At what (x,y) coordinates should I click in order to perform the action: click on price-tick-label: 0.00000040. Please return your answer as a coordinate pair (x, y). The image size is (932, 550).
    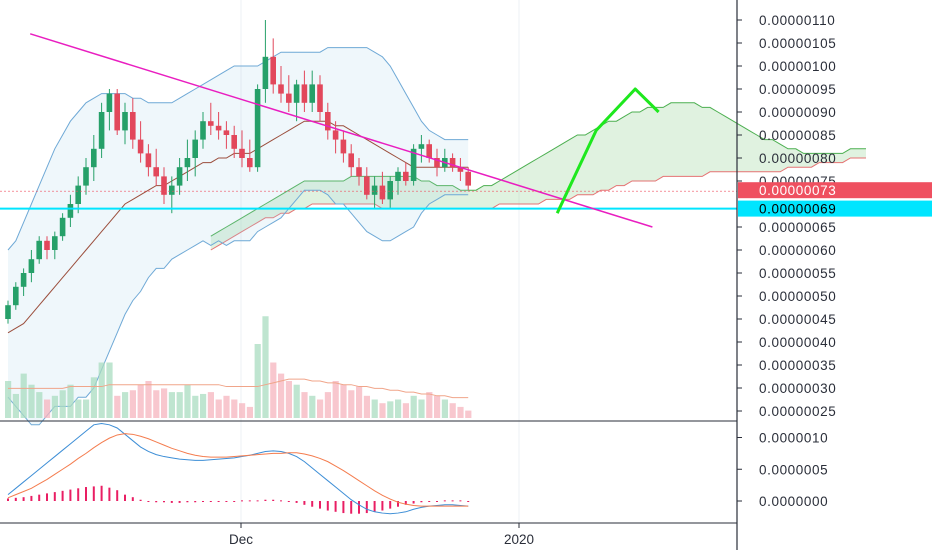
    Looking at the image, I should click on (797, 342).